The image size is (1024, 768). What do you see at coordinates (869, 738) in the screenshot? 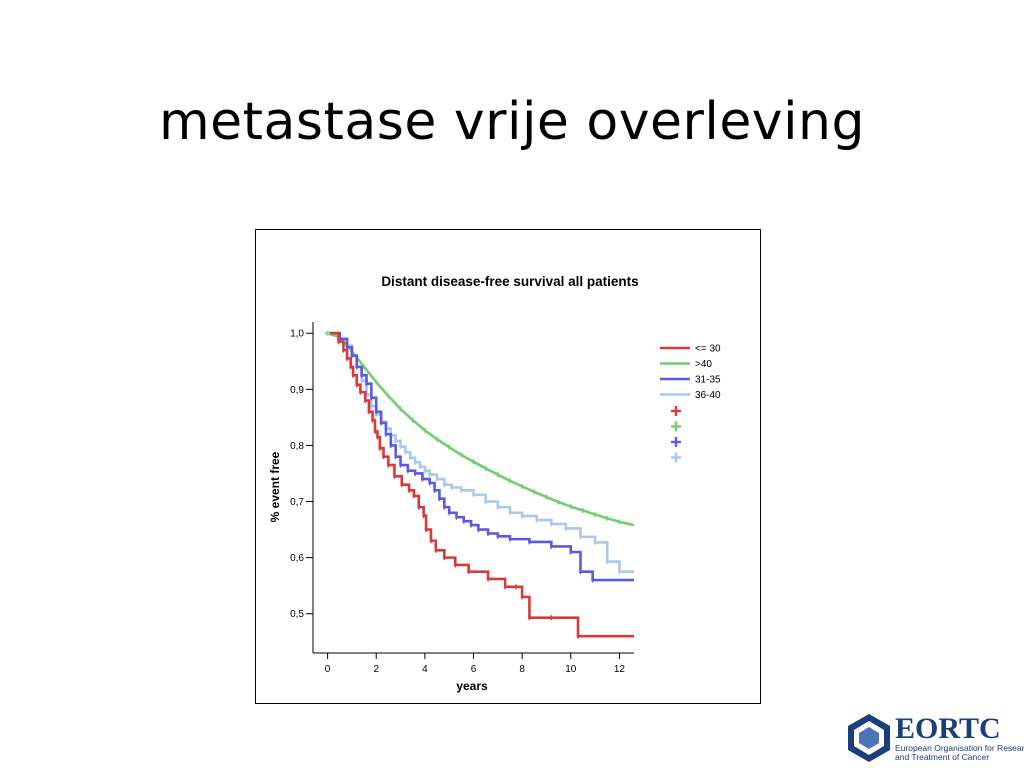
I see `eortc-hexagon-icon` at bounding box center [869, 738].